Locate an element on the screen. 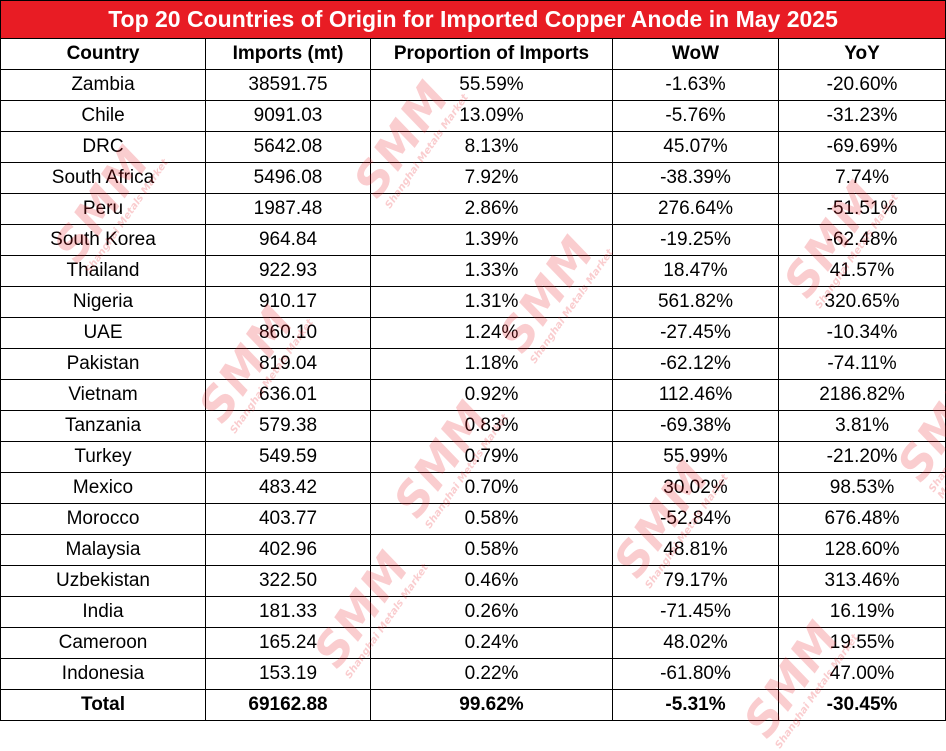 This screenshot has width=946, height=751. table-row: UAE 860.10 1.24% -27.45% -10.34% is located at coordinates (473, 333).